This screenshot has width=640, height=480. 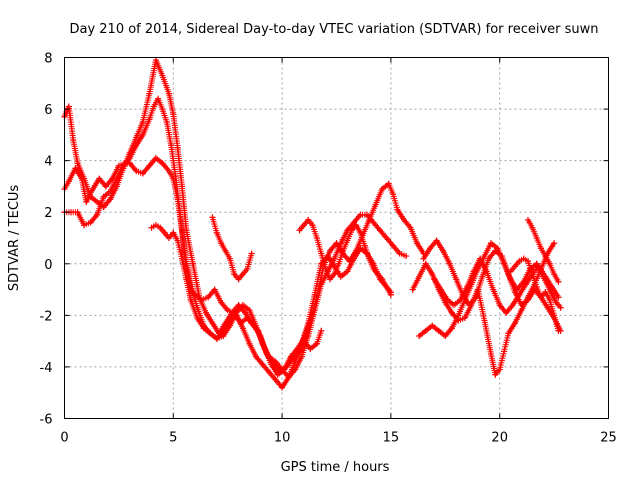 I want to click on x-tick-label: 0, so click(x=64, y=438).